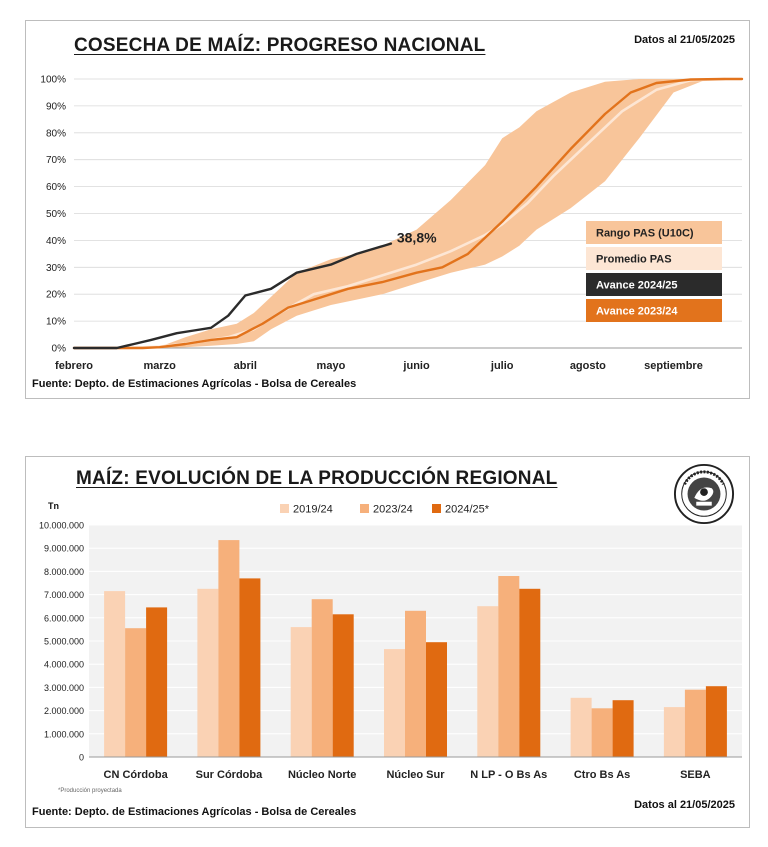 The height and width of the screenshot is (847, 768). What do you see at coordinates (56, 214) in the screenshot?
I see `y-tick-label: 50%` at bounding box center [56, 214].